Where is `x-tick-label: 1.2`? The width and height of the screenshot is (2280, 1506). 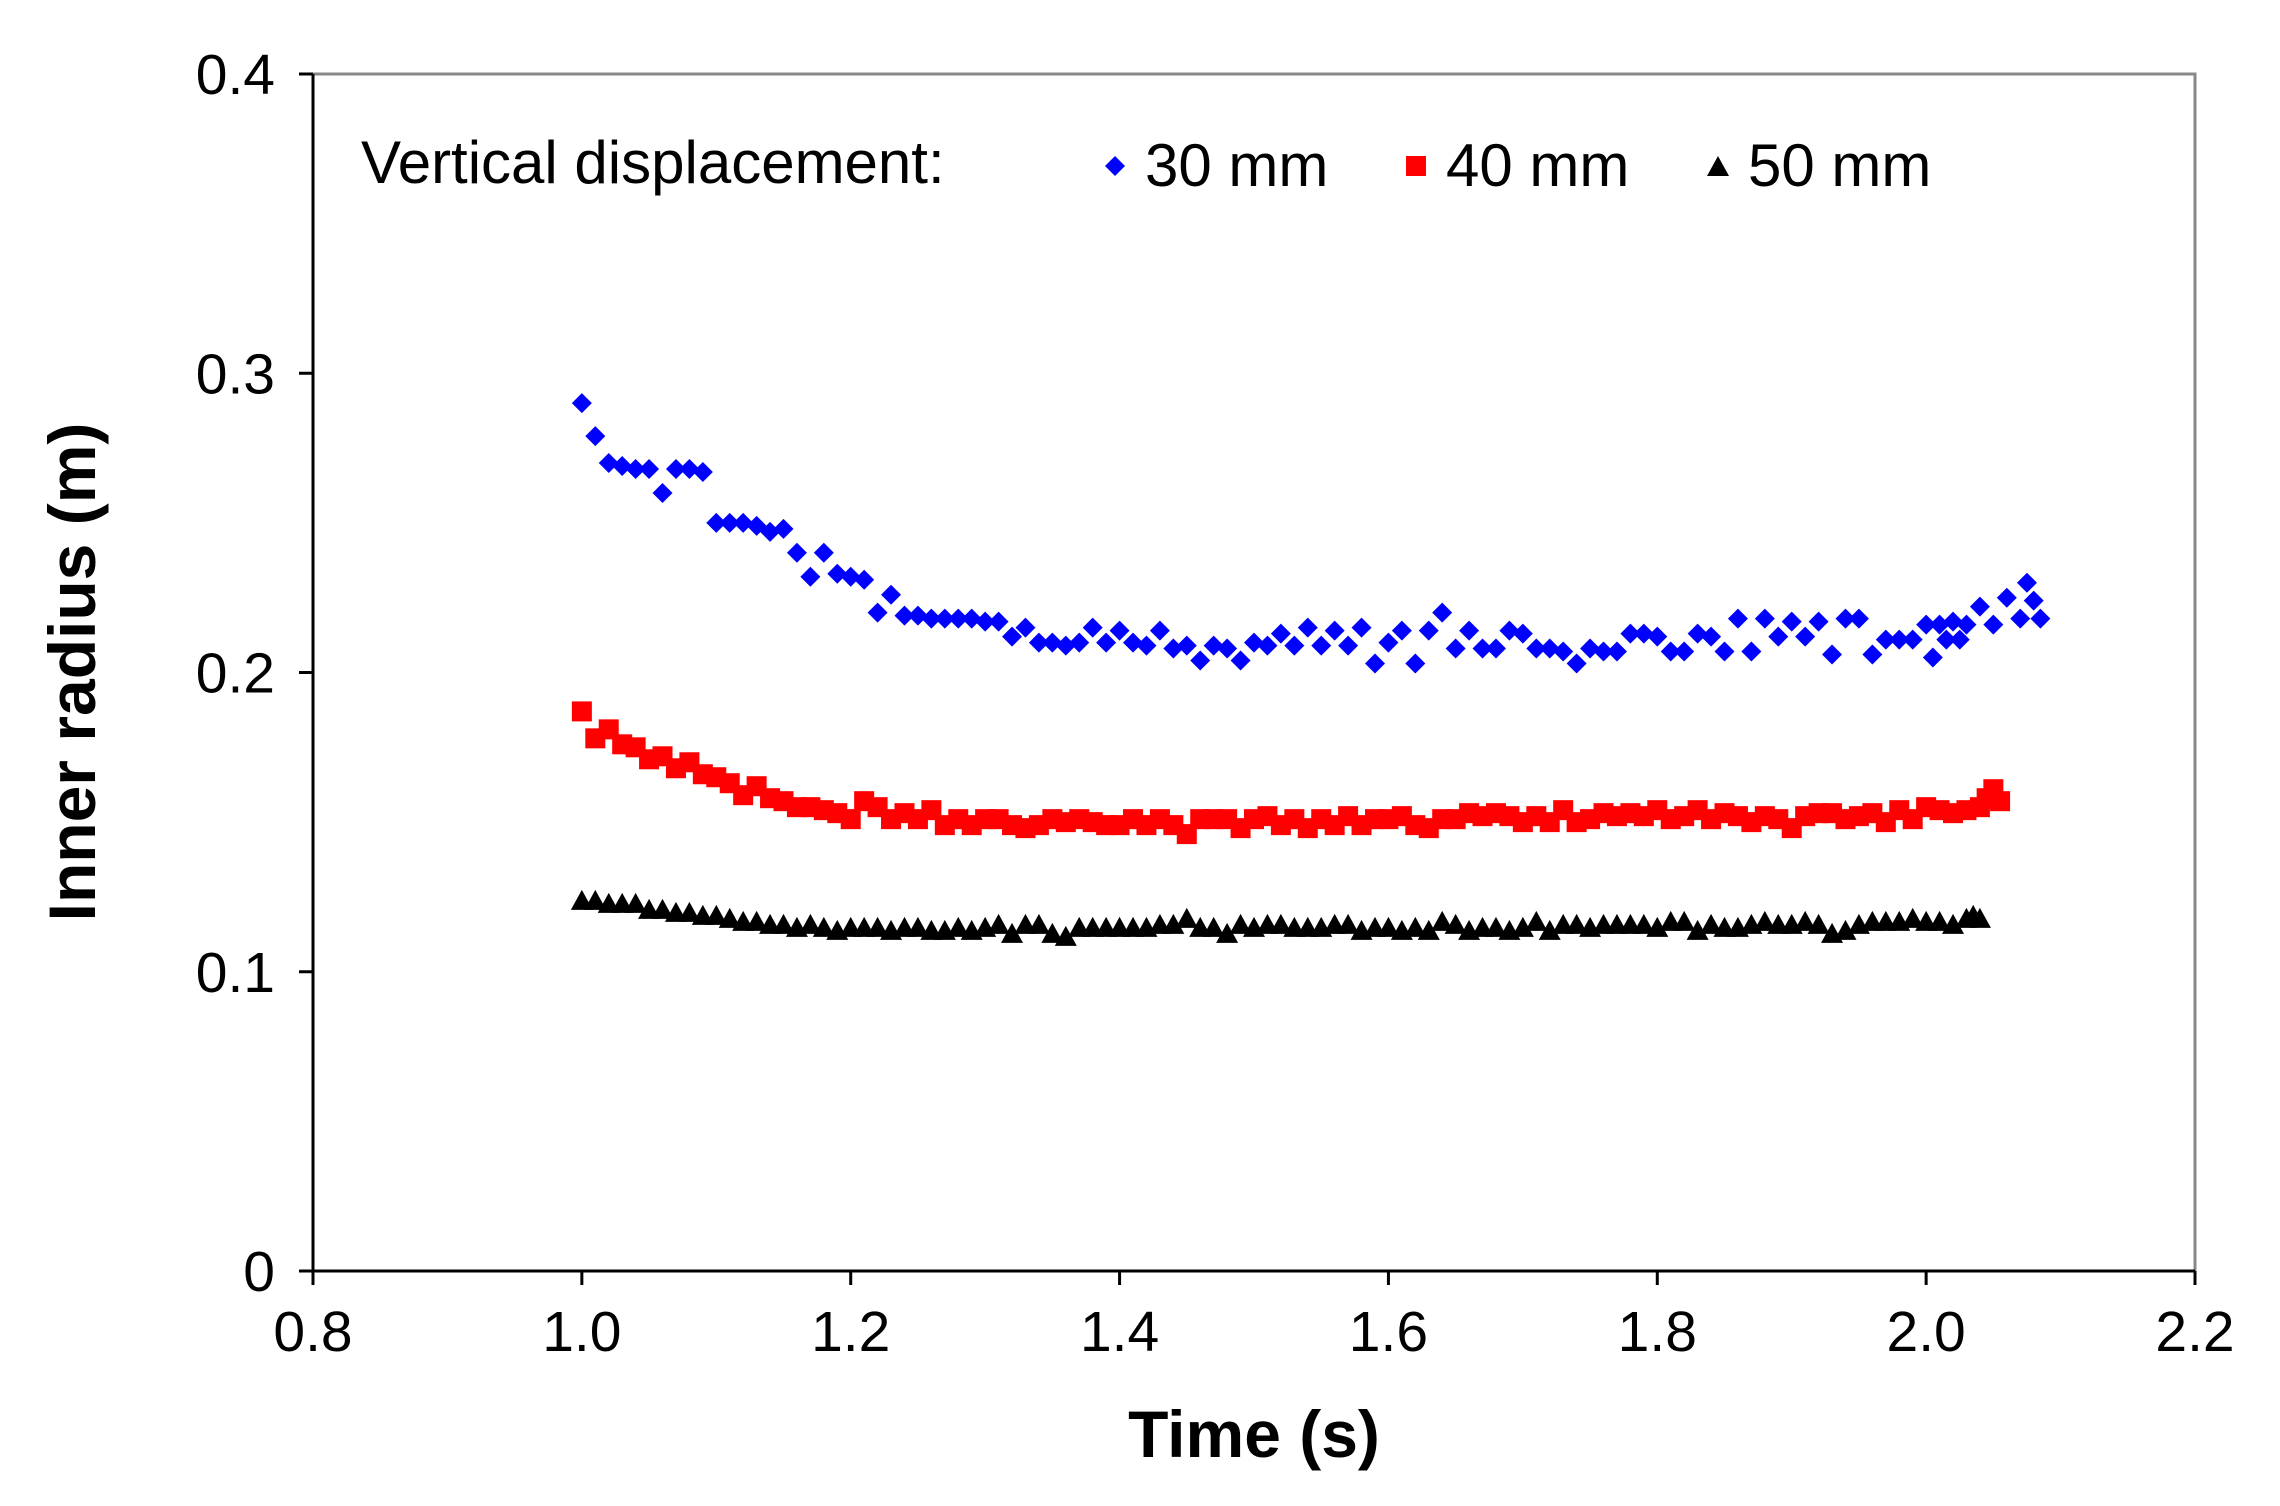 x-tick-label: 1.2 is located at coordinates (850, 1332).